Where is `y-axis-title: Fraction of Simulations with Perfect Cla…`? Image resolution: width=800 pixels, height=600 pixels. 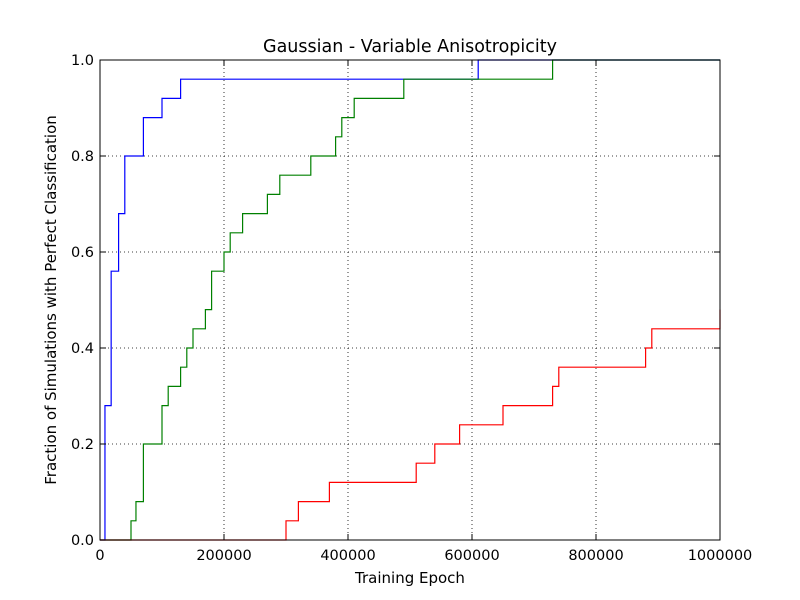 y-axis-title: Fraction of Simulations with Perfect Cla… is located at coordinates (51, 300).